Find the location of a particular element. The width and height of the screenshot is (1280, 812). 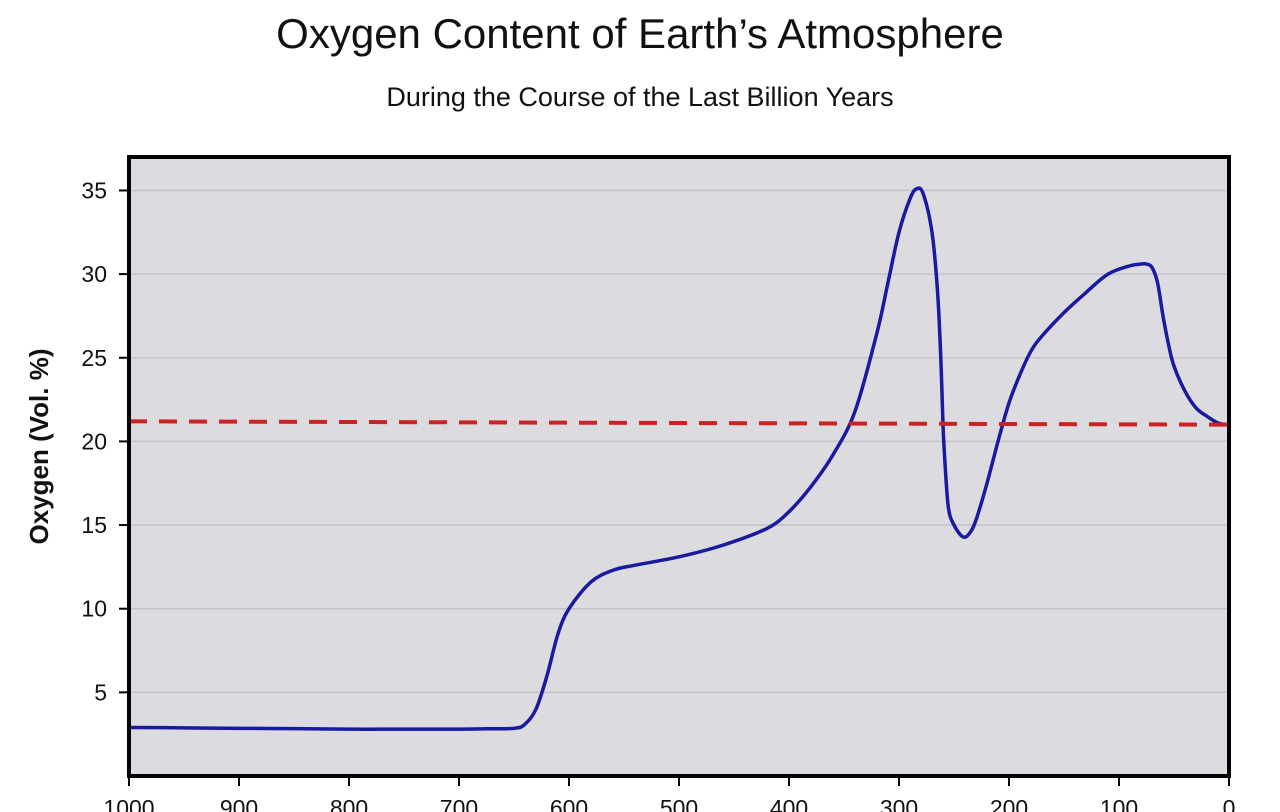

x-tick-label: 0 is located at coordinates (1229, 803).